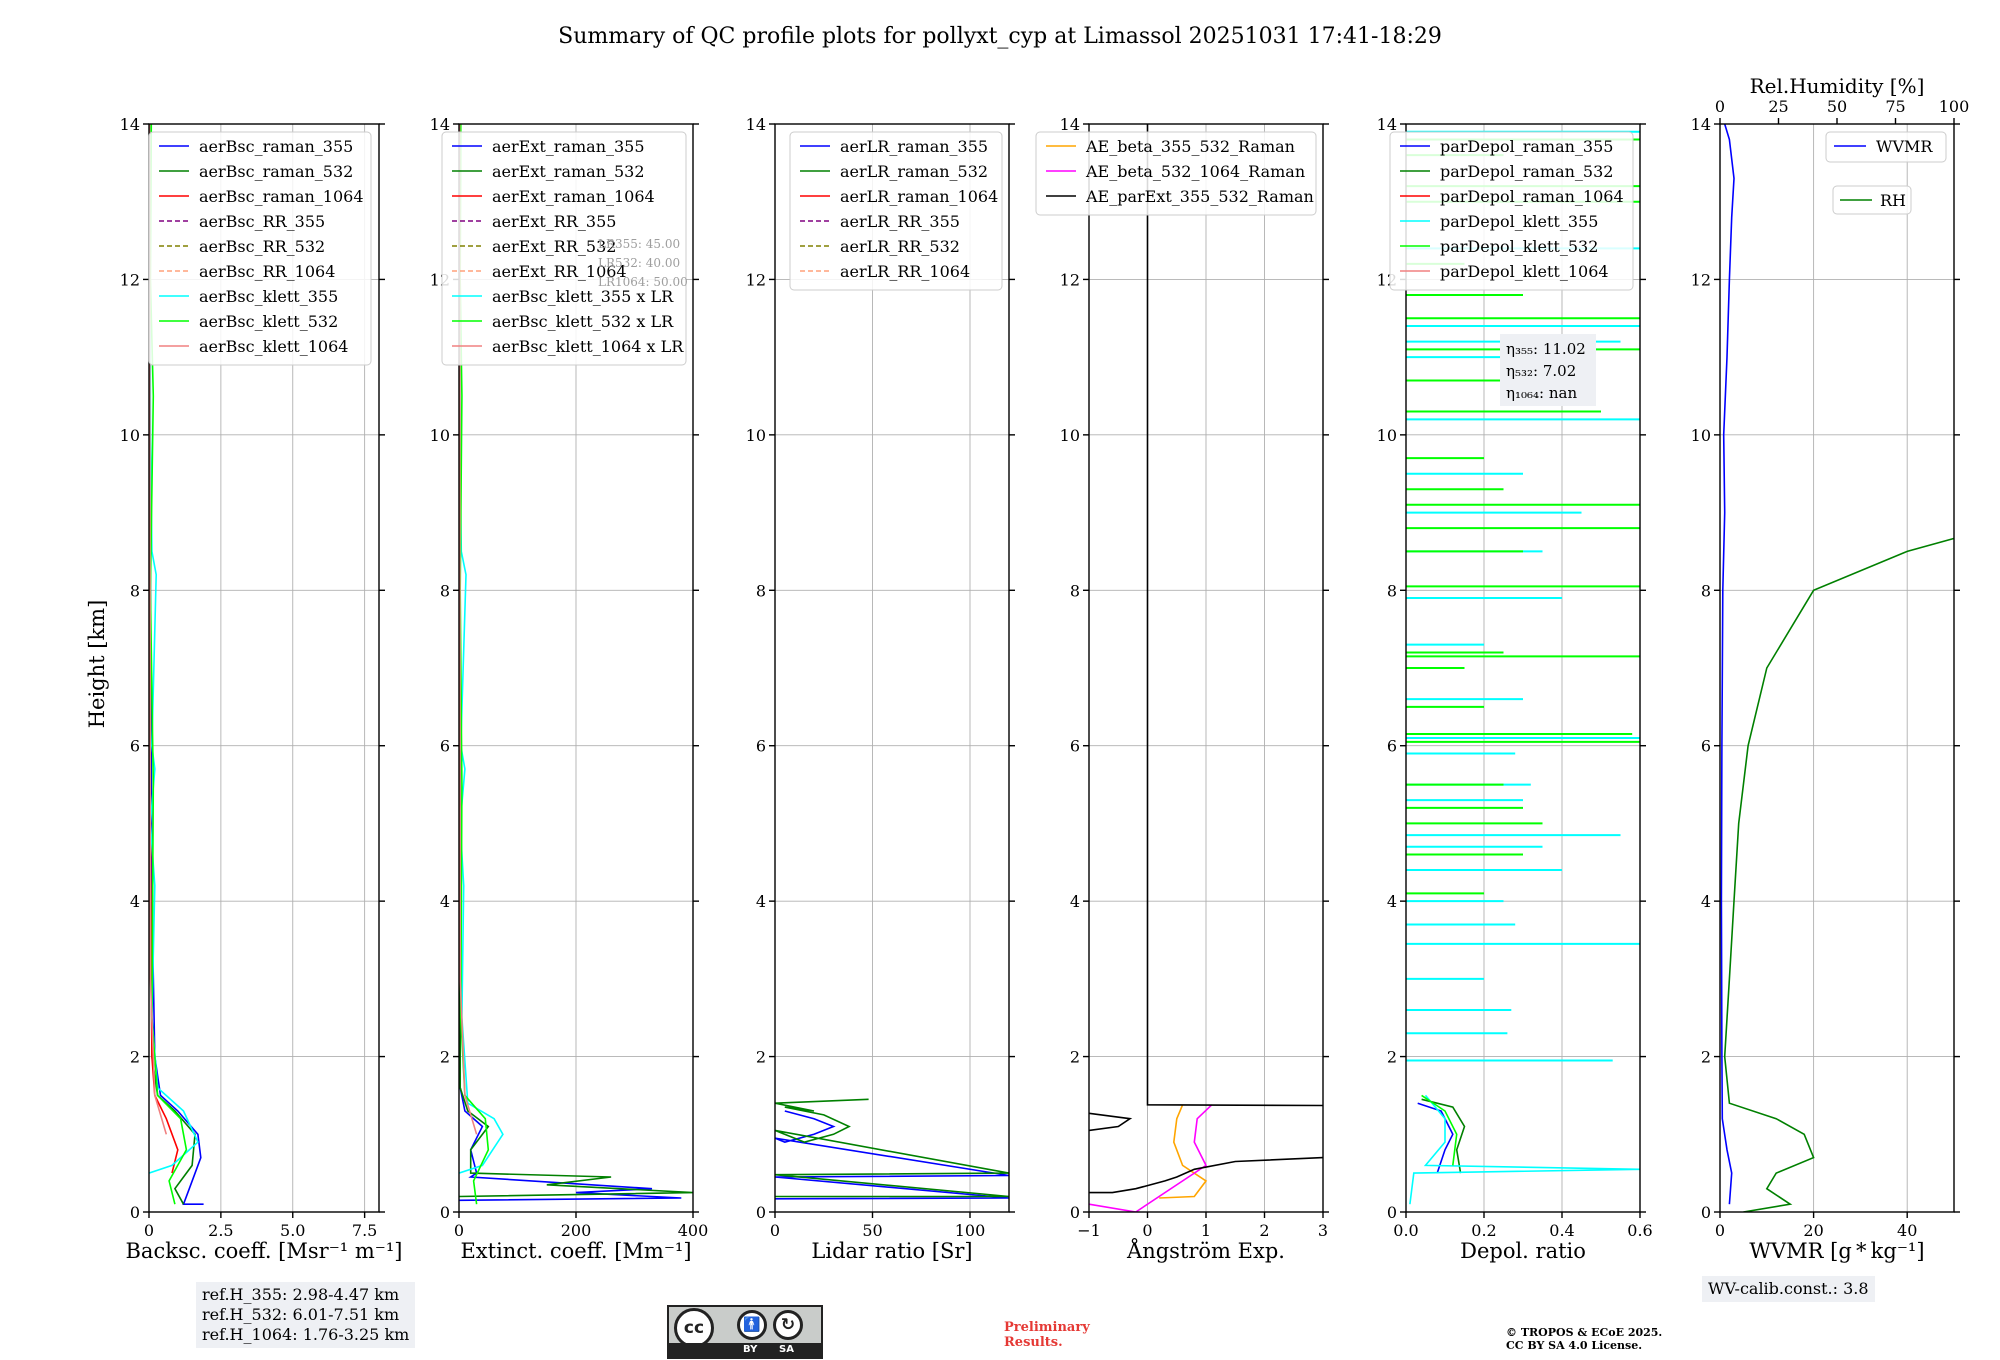 Image resolution: width=2000 pixels, height=1360 pixels. Describe the element at coordinates (900, 246) in the screenshot. I see `legend-entry: aerLR_RR_532` at that location.